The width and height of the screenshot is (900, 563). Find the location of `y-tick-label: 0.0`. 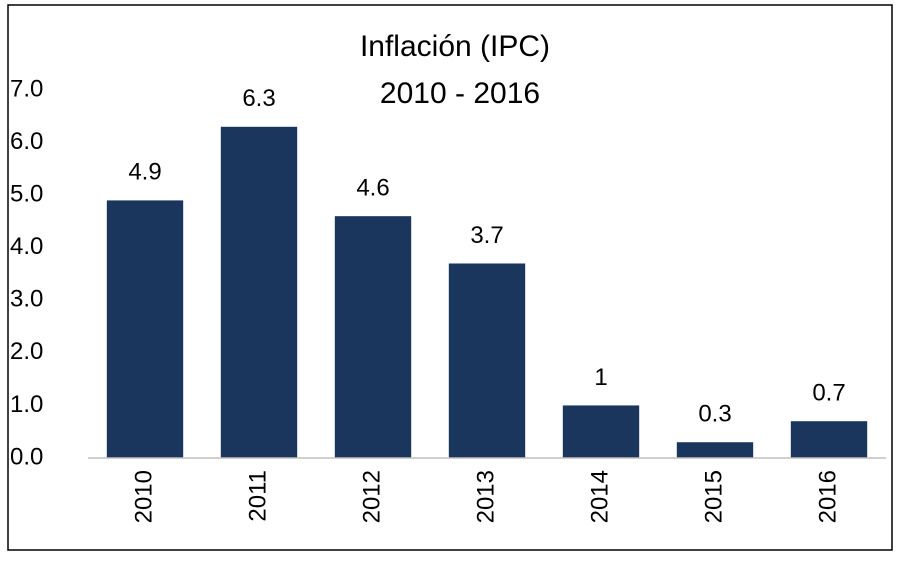

y-tick-label: 0.0 is located at coordinates (26, 456).